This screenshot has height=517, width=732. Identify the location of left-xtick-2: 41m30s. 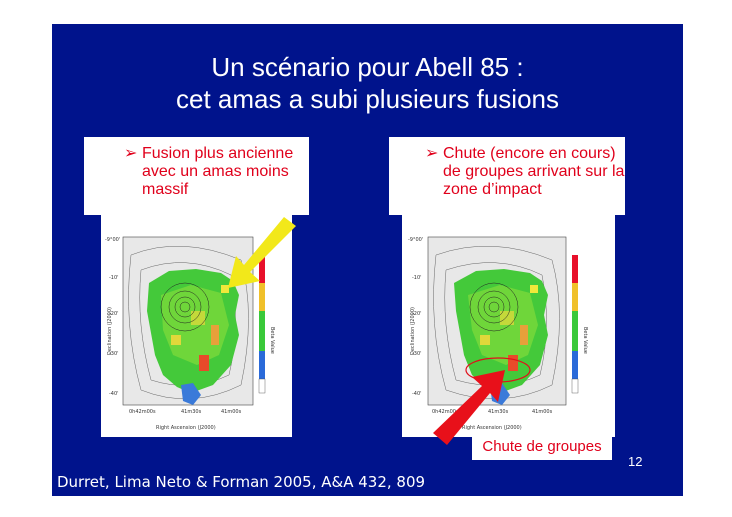
(191, 412).